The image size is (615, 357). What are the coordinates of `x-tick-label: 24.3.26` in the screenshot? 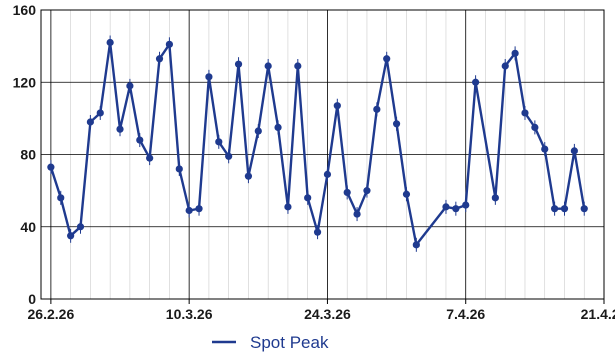 It's located at (327, 314).